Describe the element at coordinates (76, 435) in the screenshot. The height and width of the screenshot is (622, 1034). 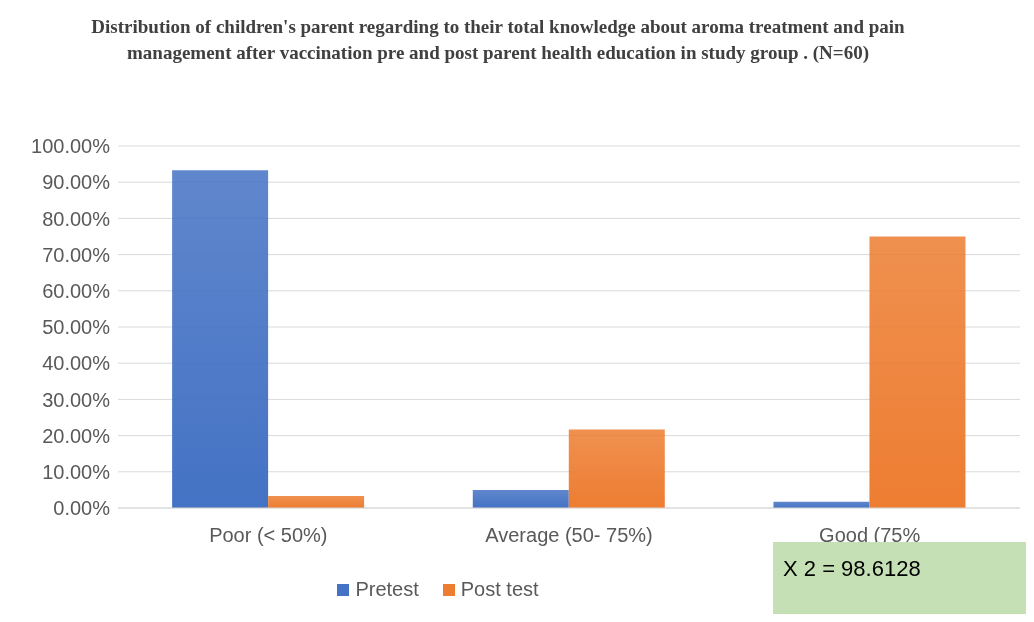
I see `y-tick-label: 20.00%` at that location.